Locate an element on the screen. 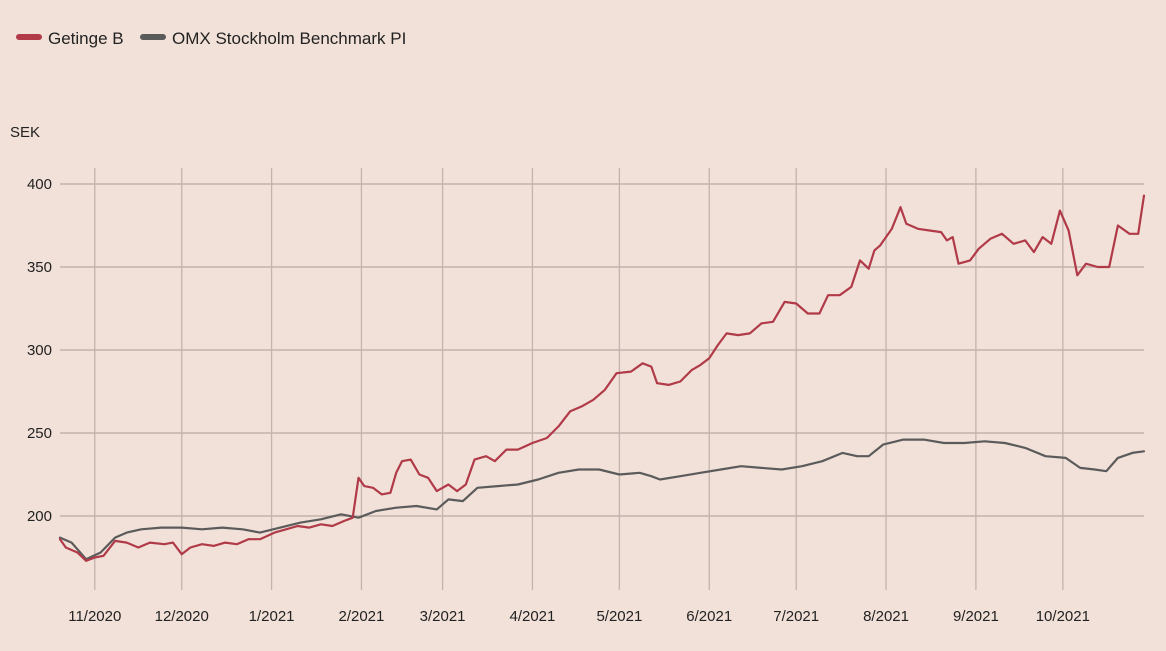  x-tick-label-4/2021: 4/2021 is located at coordinates (532, 616).